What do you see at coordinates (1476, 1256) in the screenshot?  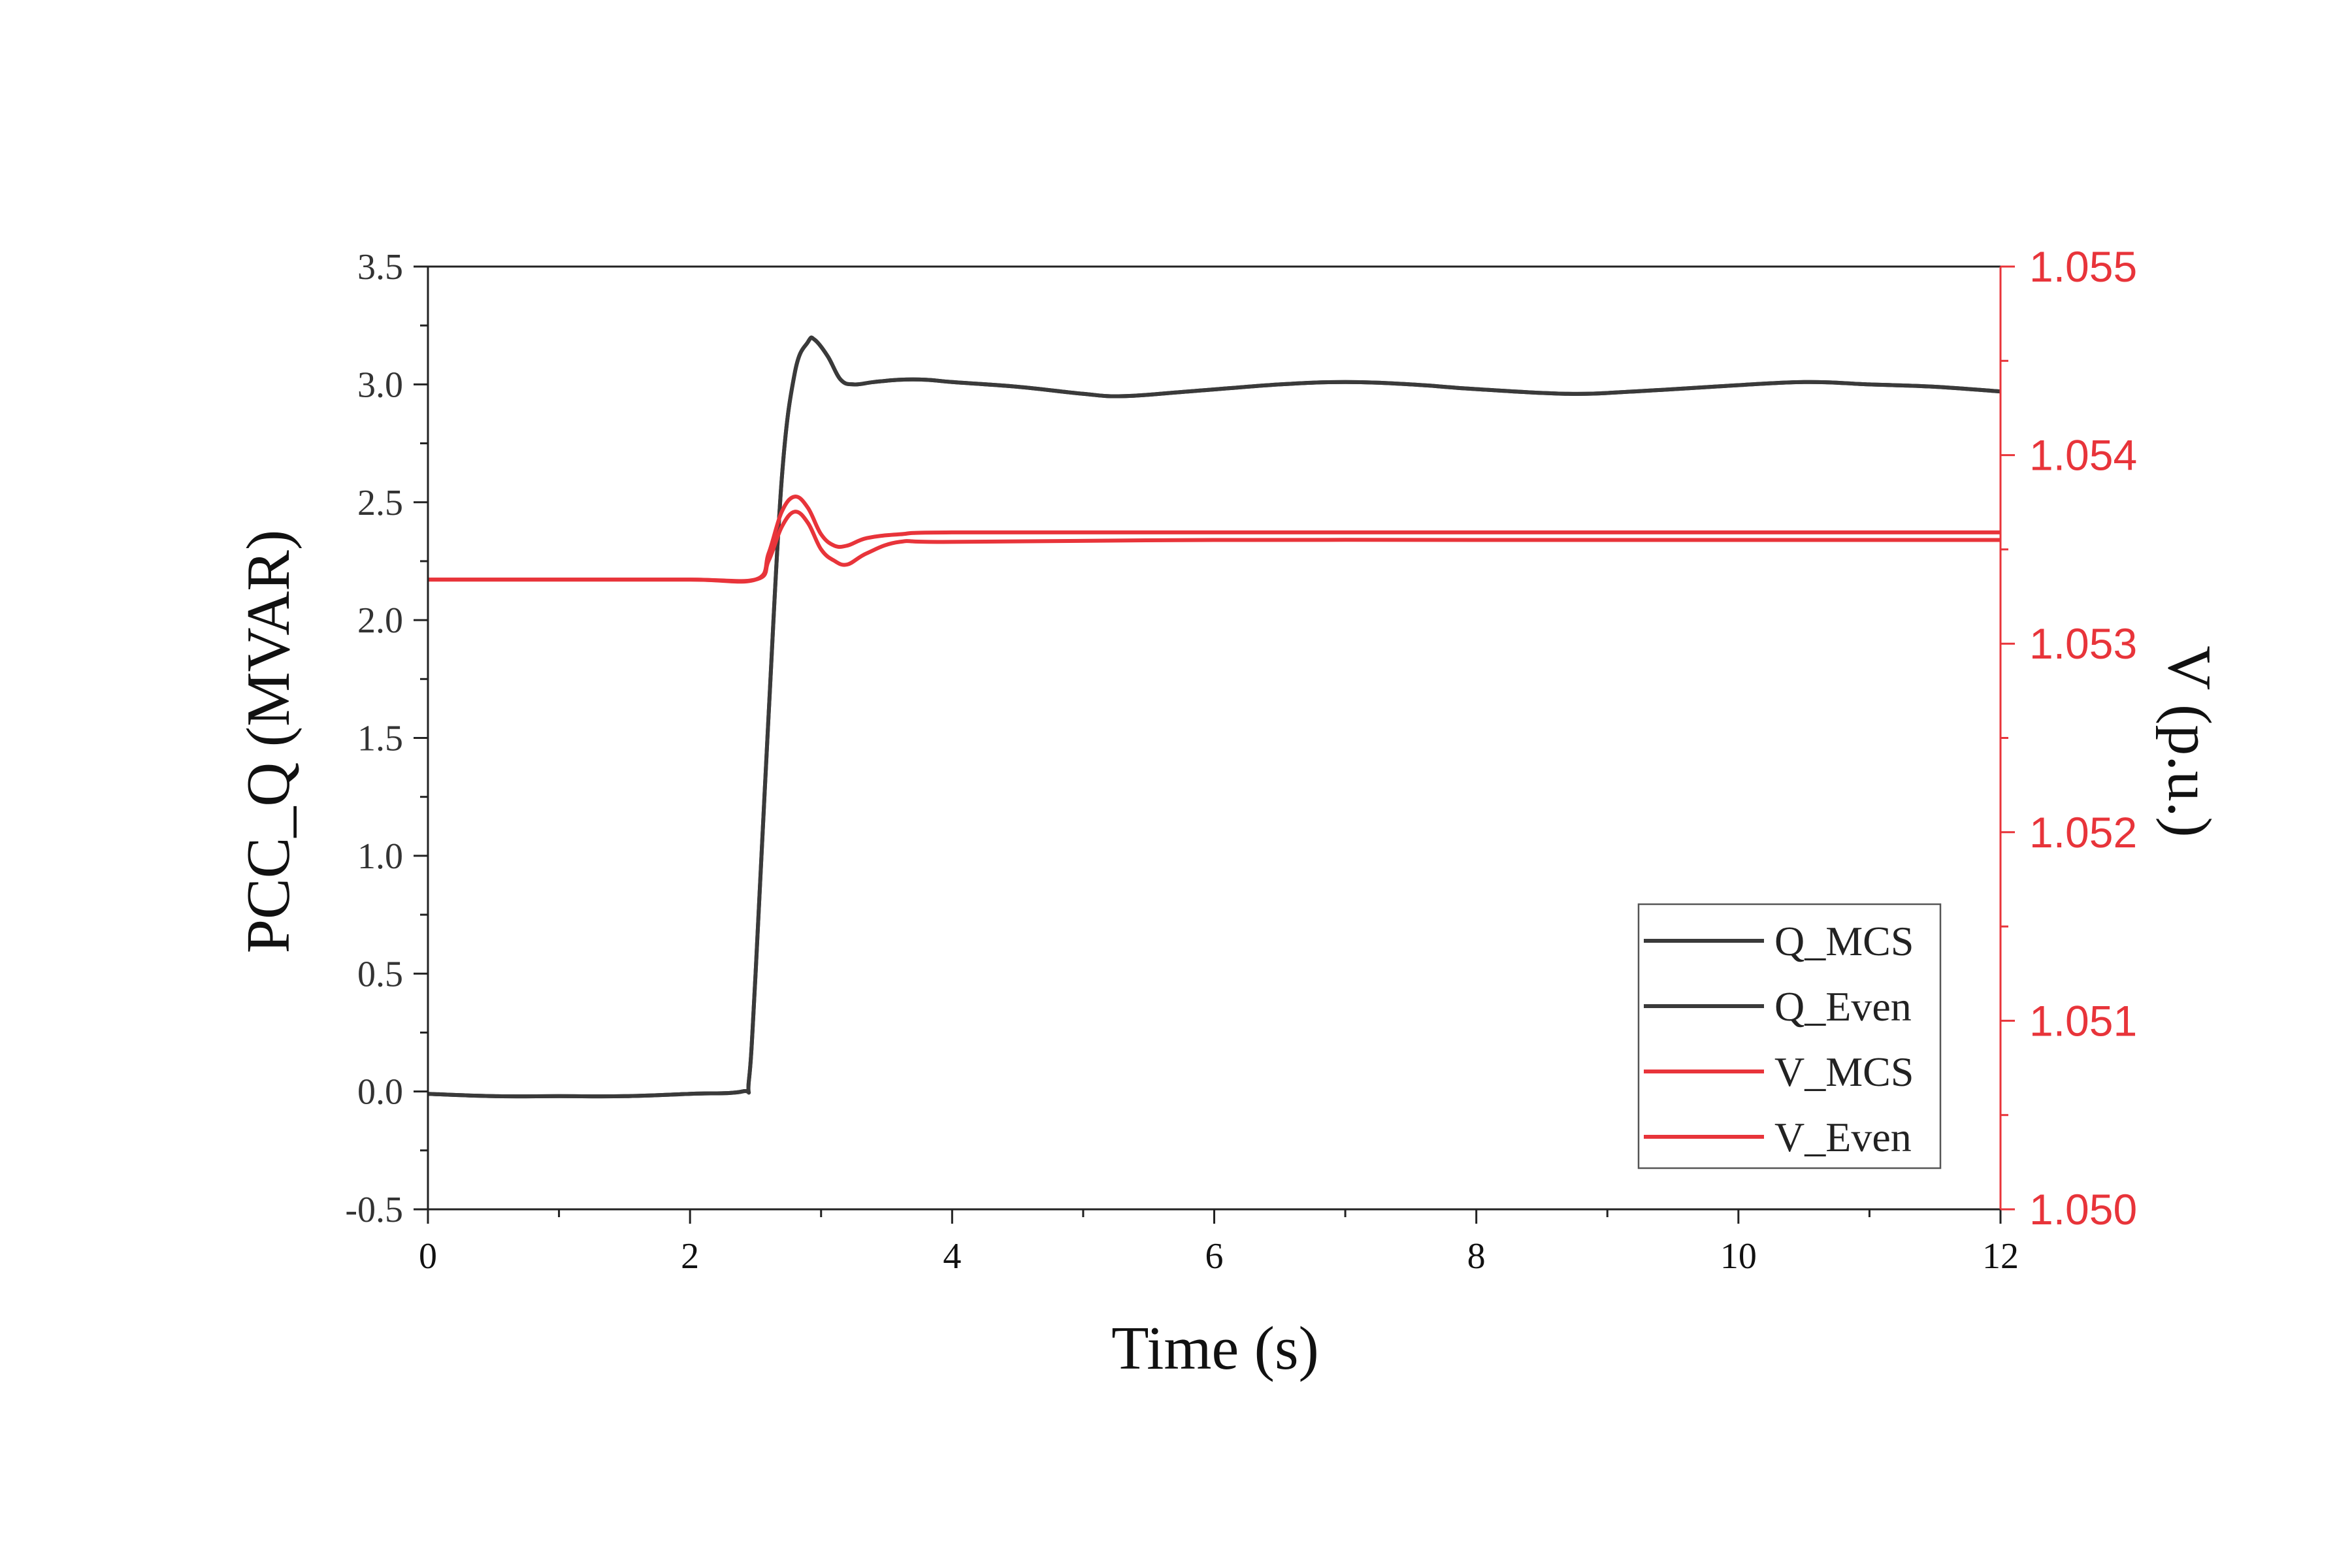 I see `x-tick-label: 8` at bounding box center [1476, 1256].